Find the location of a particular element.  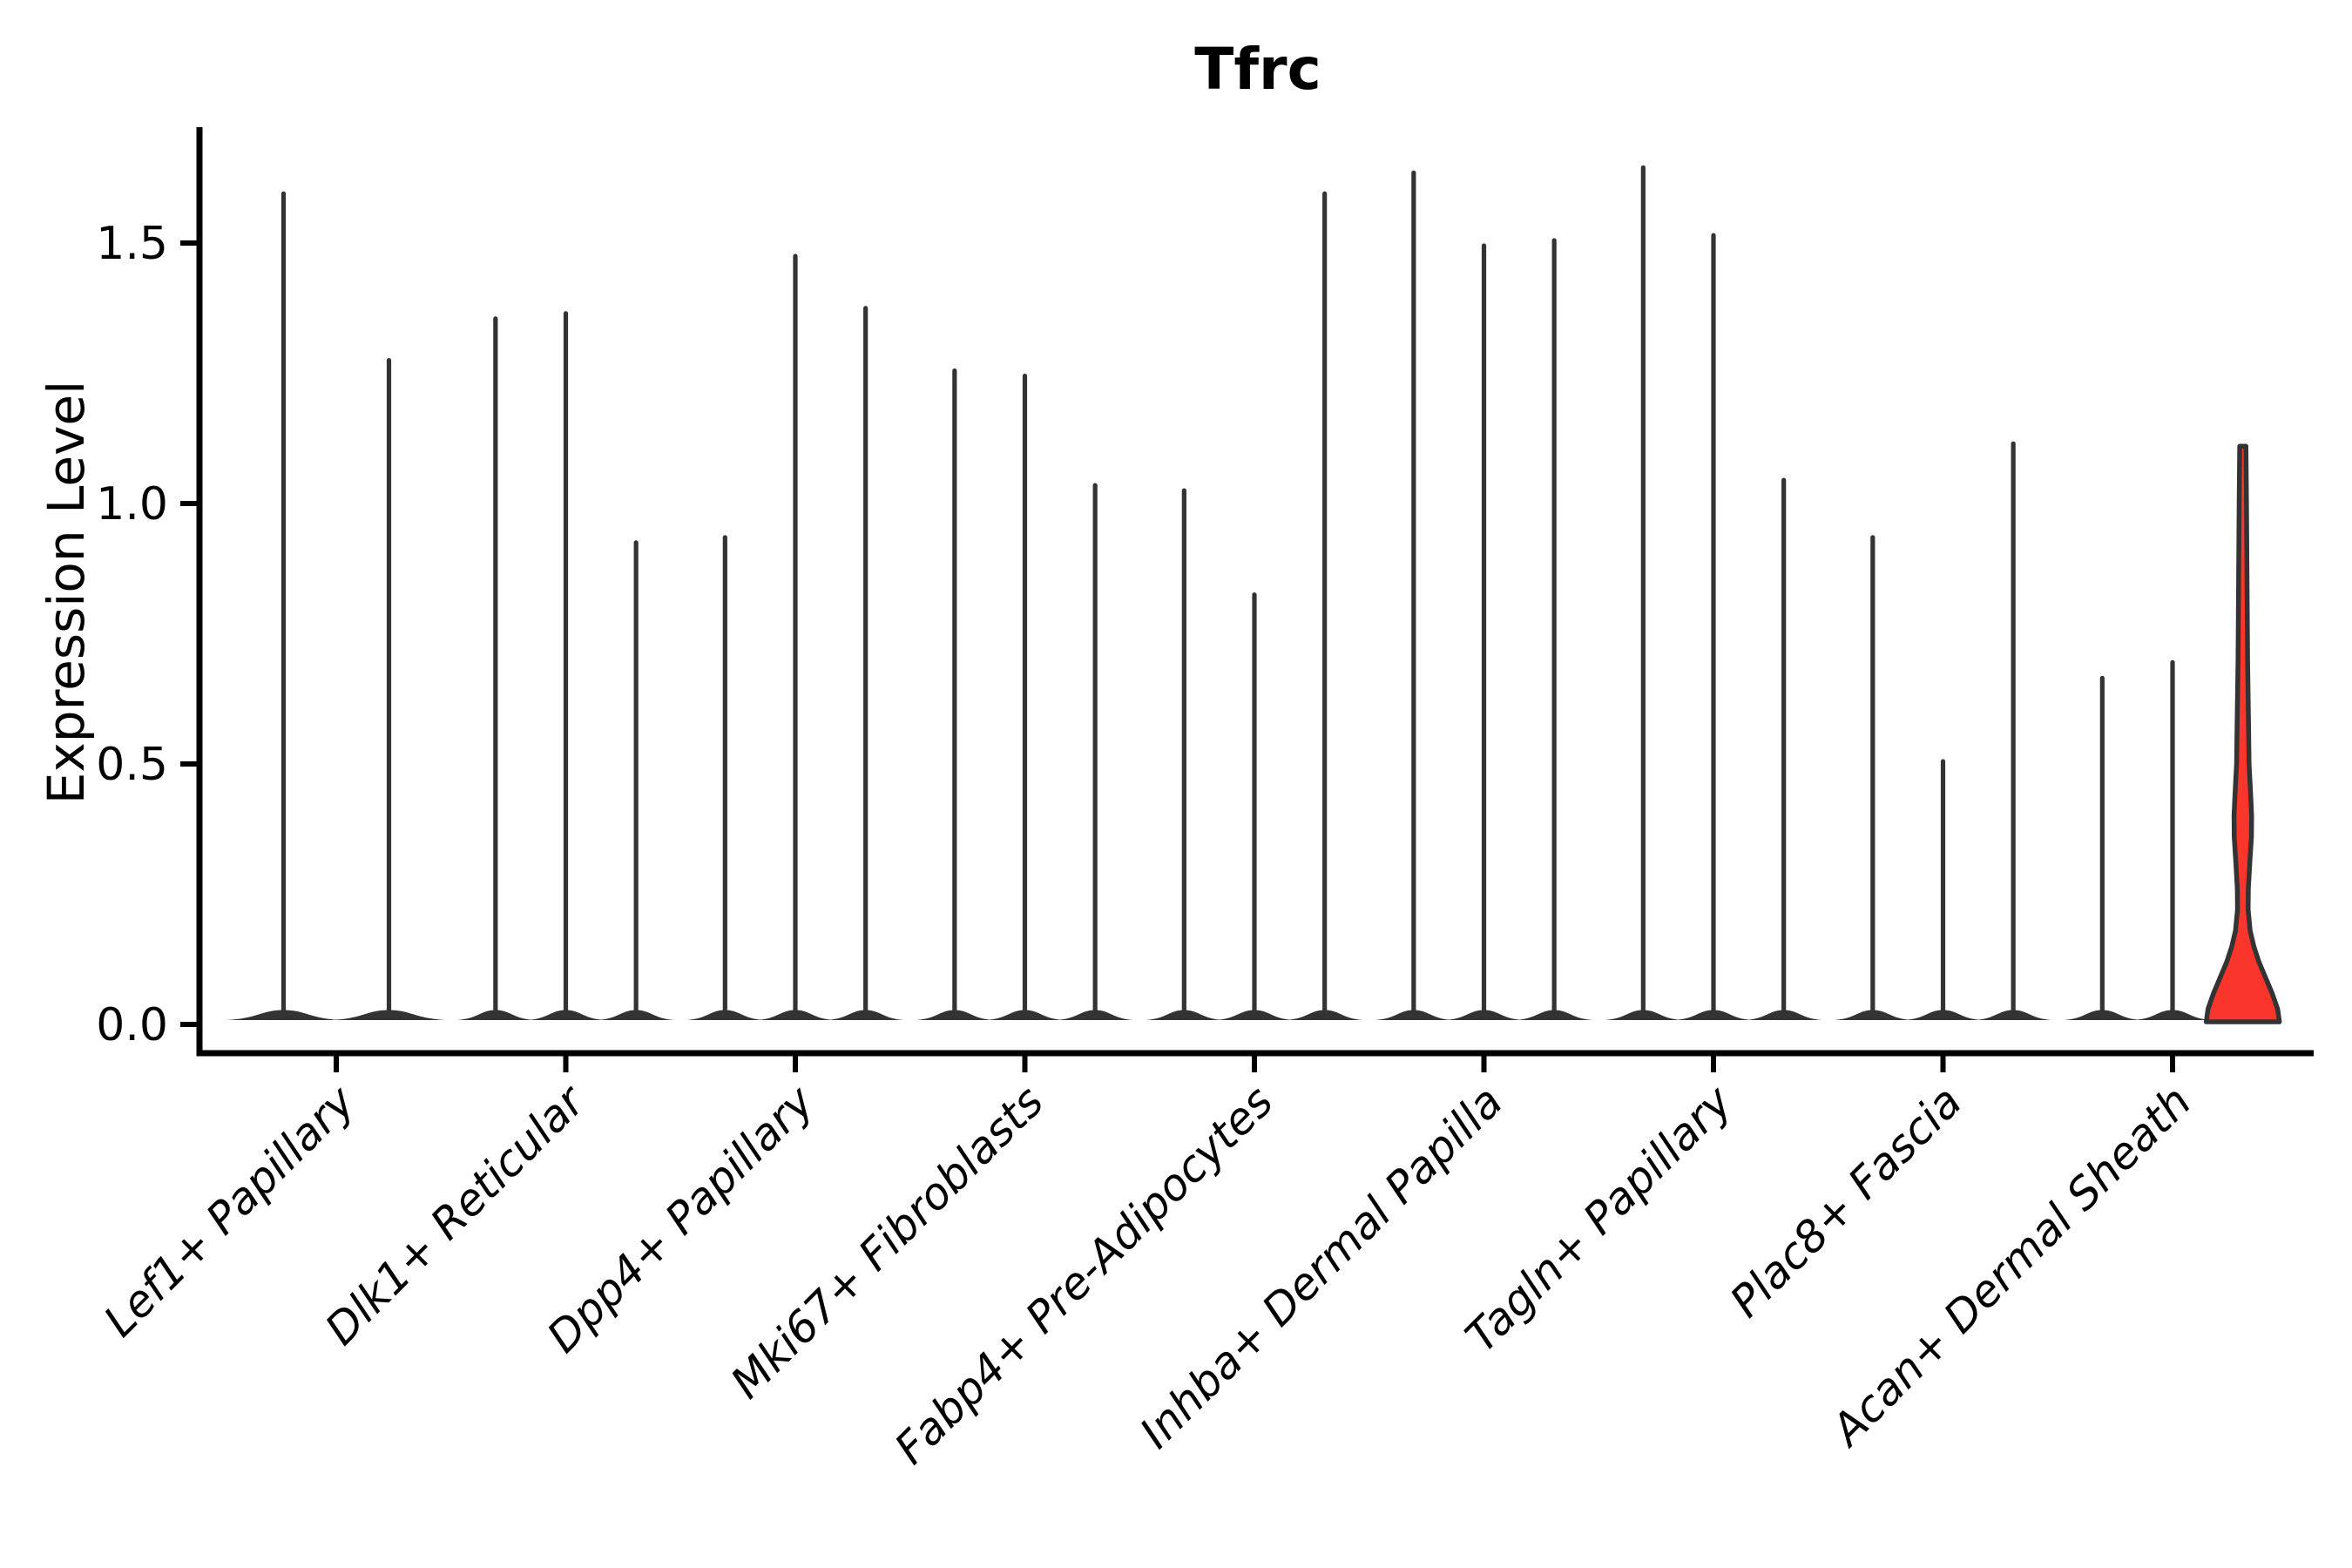

x-axis-tick-label: Inhba+ Dermal Papilla is located at coordinates (1321, 1266).